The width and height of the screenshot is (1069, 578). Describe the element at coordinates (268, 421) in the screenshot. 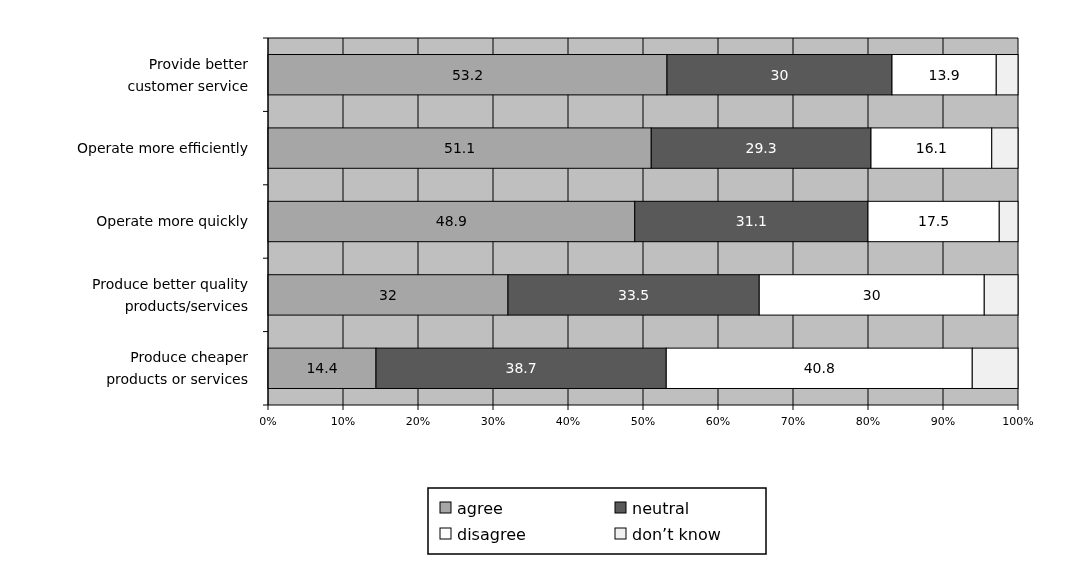

I see `x-tick-label: 0%` at that location.